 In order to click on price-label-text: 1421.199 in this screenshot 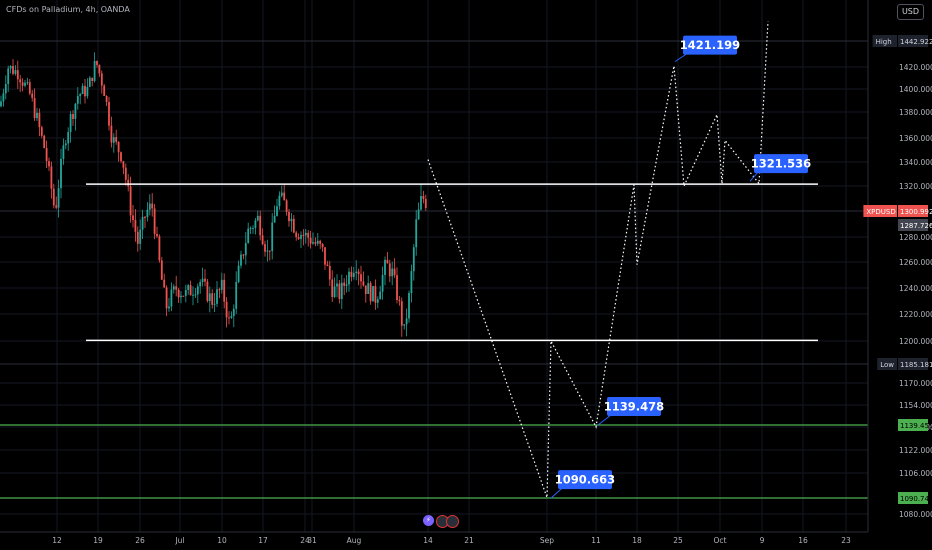, I will do `click(710, 45)`.